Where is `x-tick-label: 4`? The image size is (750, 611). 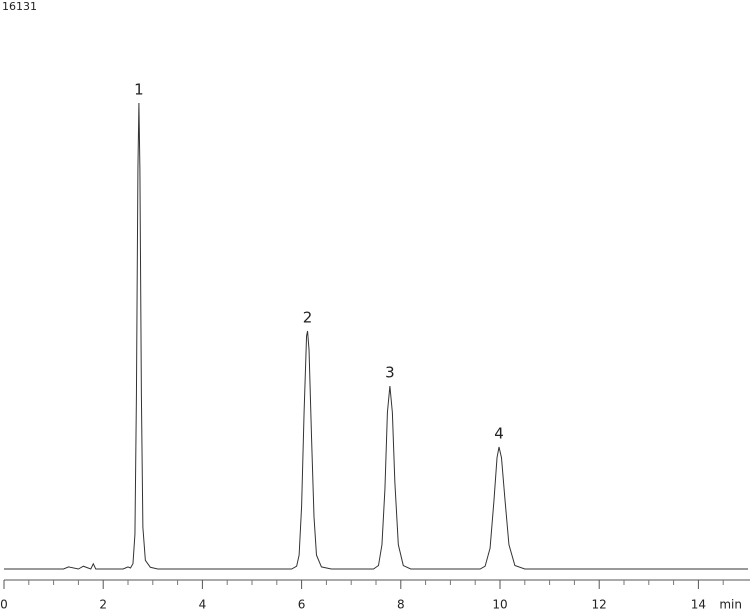 x-tick-label: 4 is located at coordinates (203, 604).